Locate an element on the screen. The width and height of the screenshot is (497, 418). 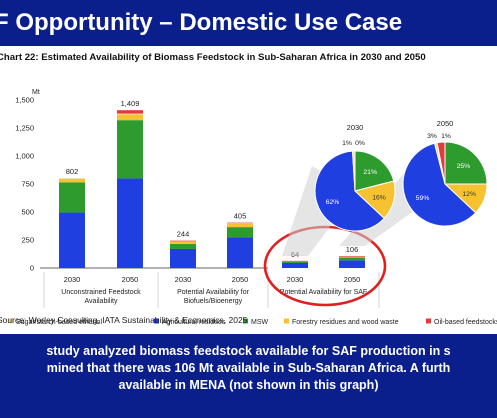
pie-title: 2050 is located at coordinates (445, 123).